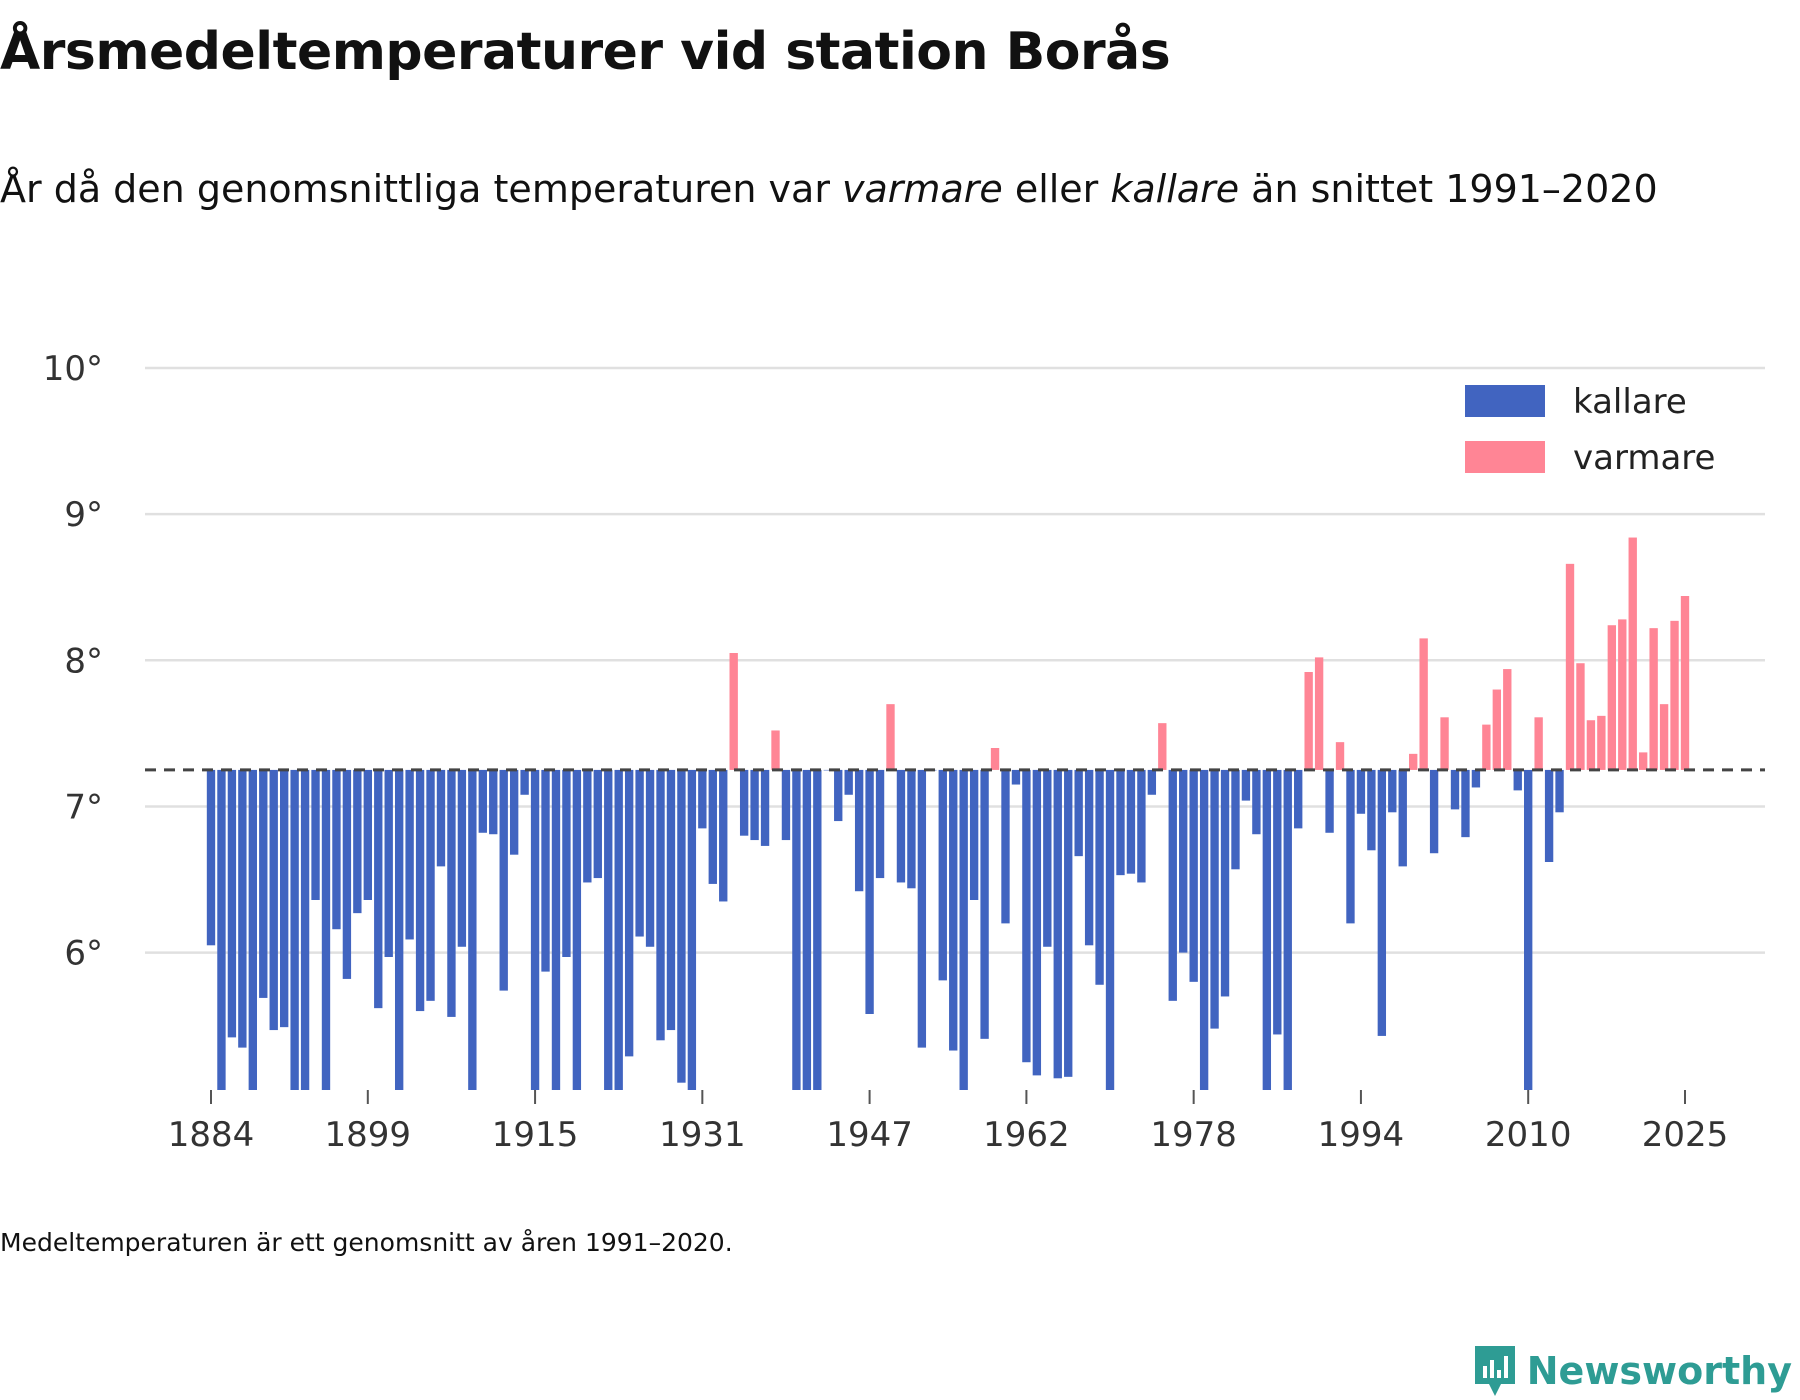 The width and height of the screenshot is (1800, 1400). Describe the element at coordinates (702, 1135) in the screenshot. I see `x-tick-label: 1931` at that location.